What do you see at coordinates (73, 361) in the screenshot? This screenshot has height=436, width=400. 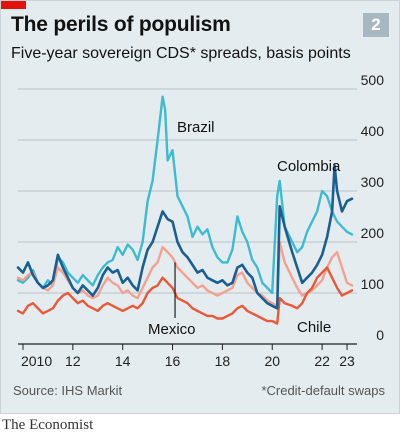 I see `x-tick-label: 12` at bounding box center [73, 361].